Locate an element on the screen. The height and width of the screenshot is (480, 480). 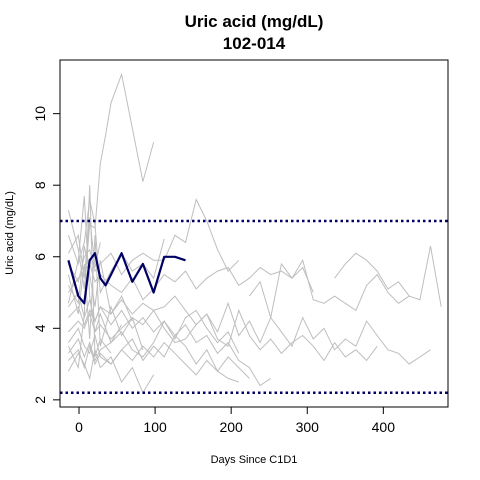
highlight-series-layer is located at coordinates (126, 278).